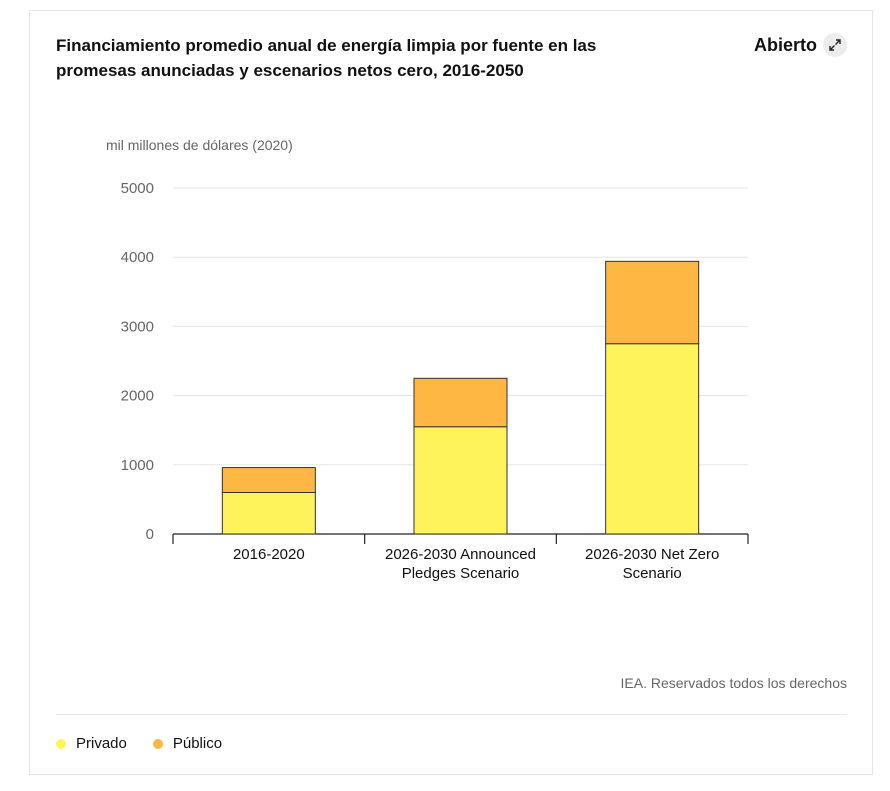 The width and height of the screenshot is (890, 791). What do you see at coordinates (460, 554) in the screenshot?
I see `x-tick-label-1-0: 2026-2030 Announced` at bounding box center [460, 554].